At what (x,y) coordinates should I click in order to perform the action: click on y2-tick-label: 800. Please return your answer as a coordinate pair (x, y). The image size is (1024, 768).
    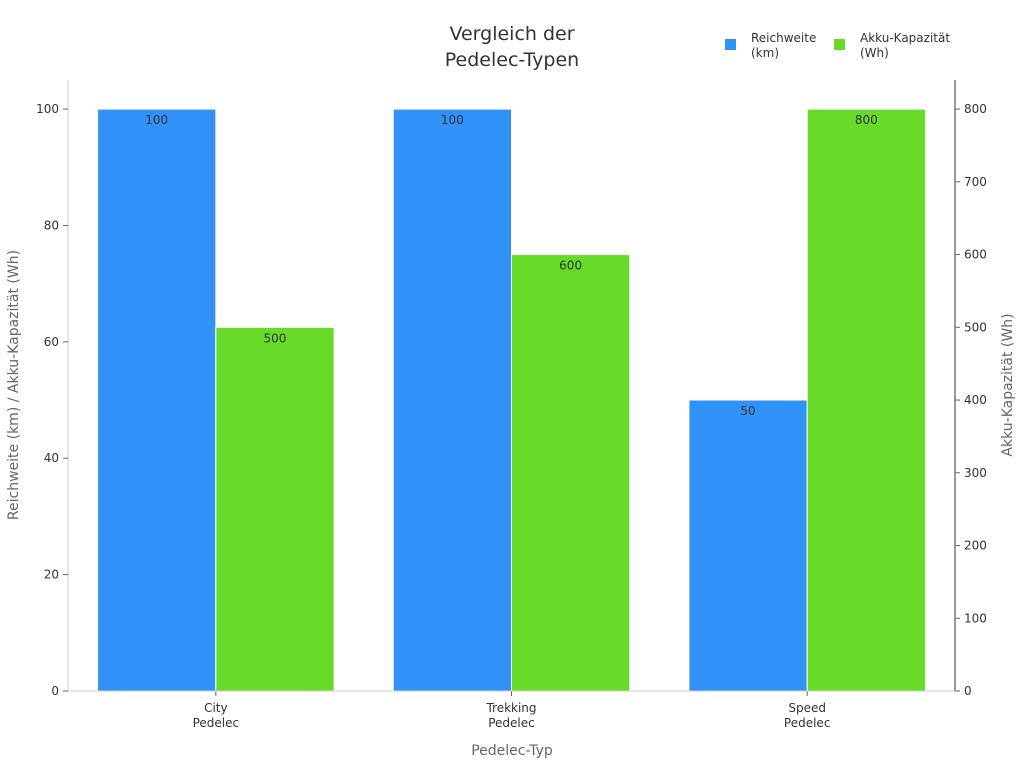
    Looking at the image, I should click on (975, 109).